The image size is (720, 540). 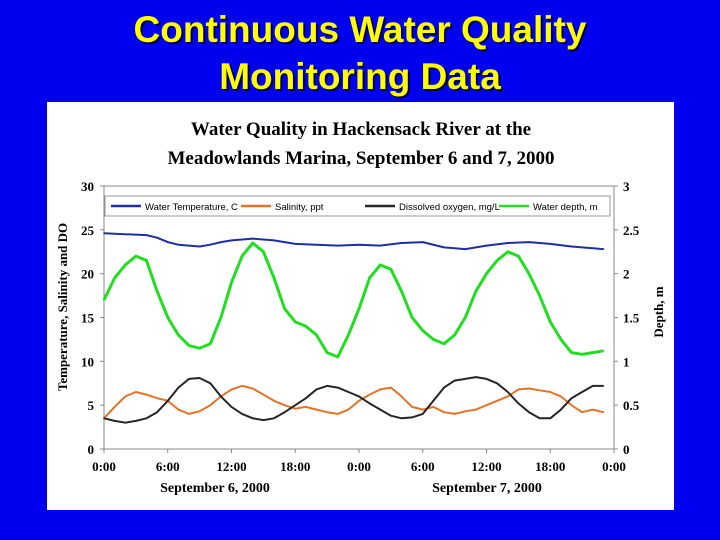 What do you see at coordinates (87, 186) in the screenshot?
I see `y-tick-label: 30` at bounding box center [87, 186].